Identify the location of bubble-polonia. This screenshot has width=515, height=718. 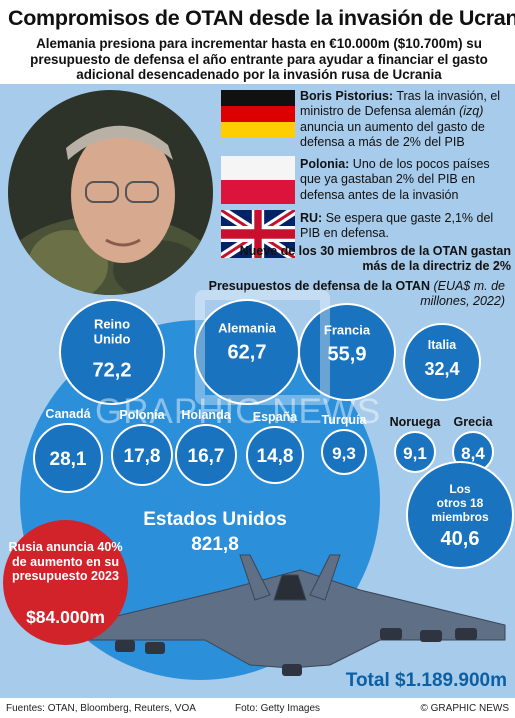
(142, 455).